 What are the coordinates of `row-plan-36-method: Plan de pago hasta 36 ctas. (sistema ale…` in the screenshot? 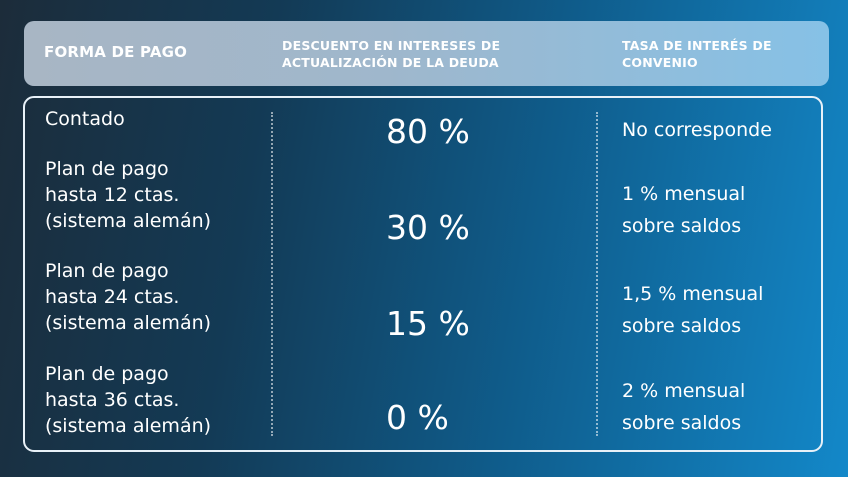 It's located at (128, 400).